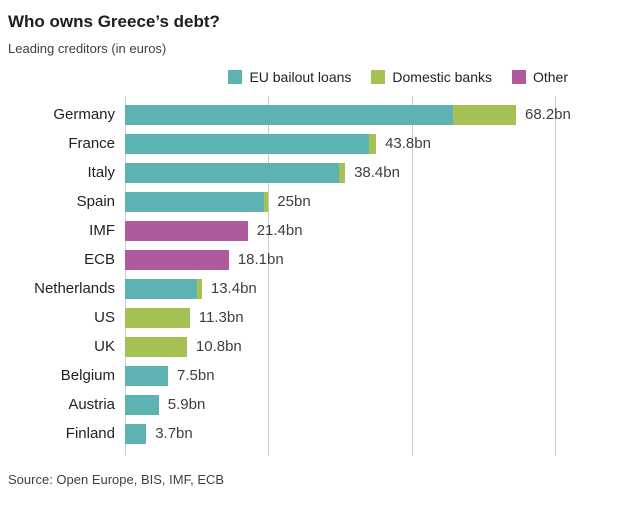 The height and width of the screenshot is (505, 624). What do you see at coordinates (196, 375) in the screenshot?
I see `value-label: 7.5bn` at bounding box center [196, 375].